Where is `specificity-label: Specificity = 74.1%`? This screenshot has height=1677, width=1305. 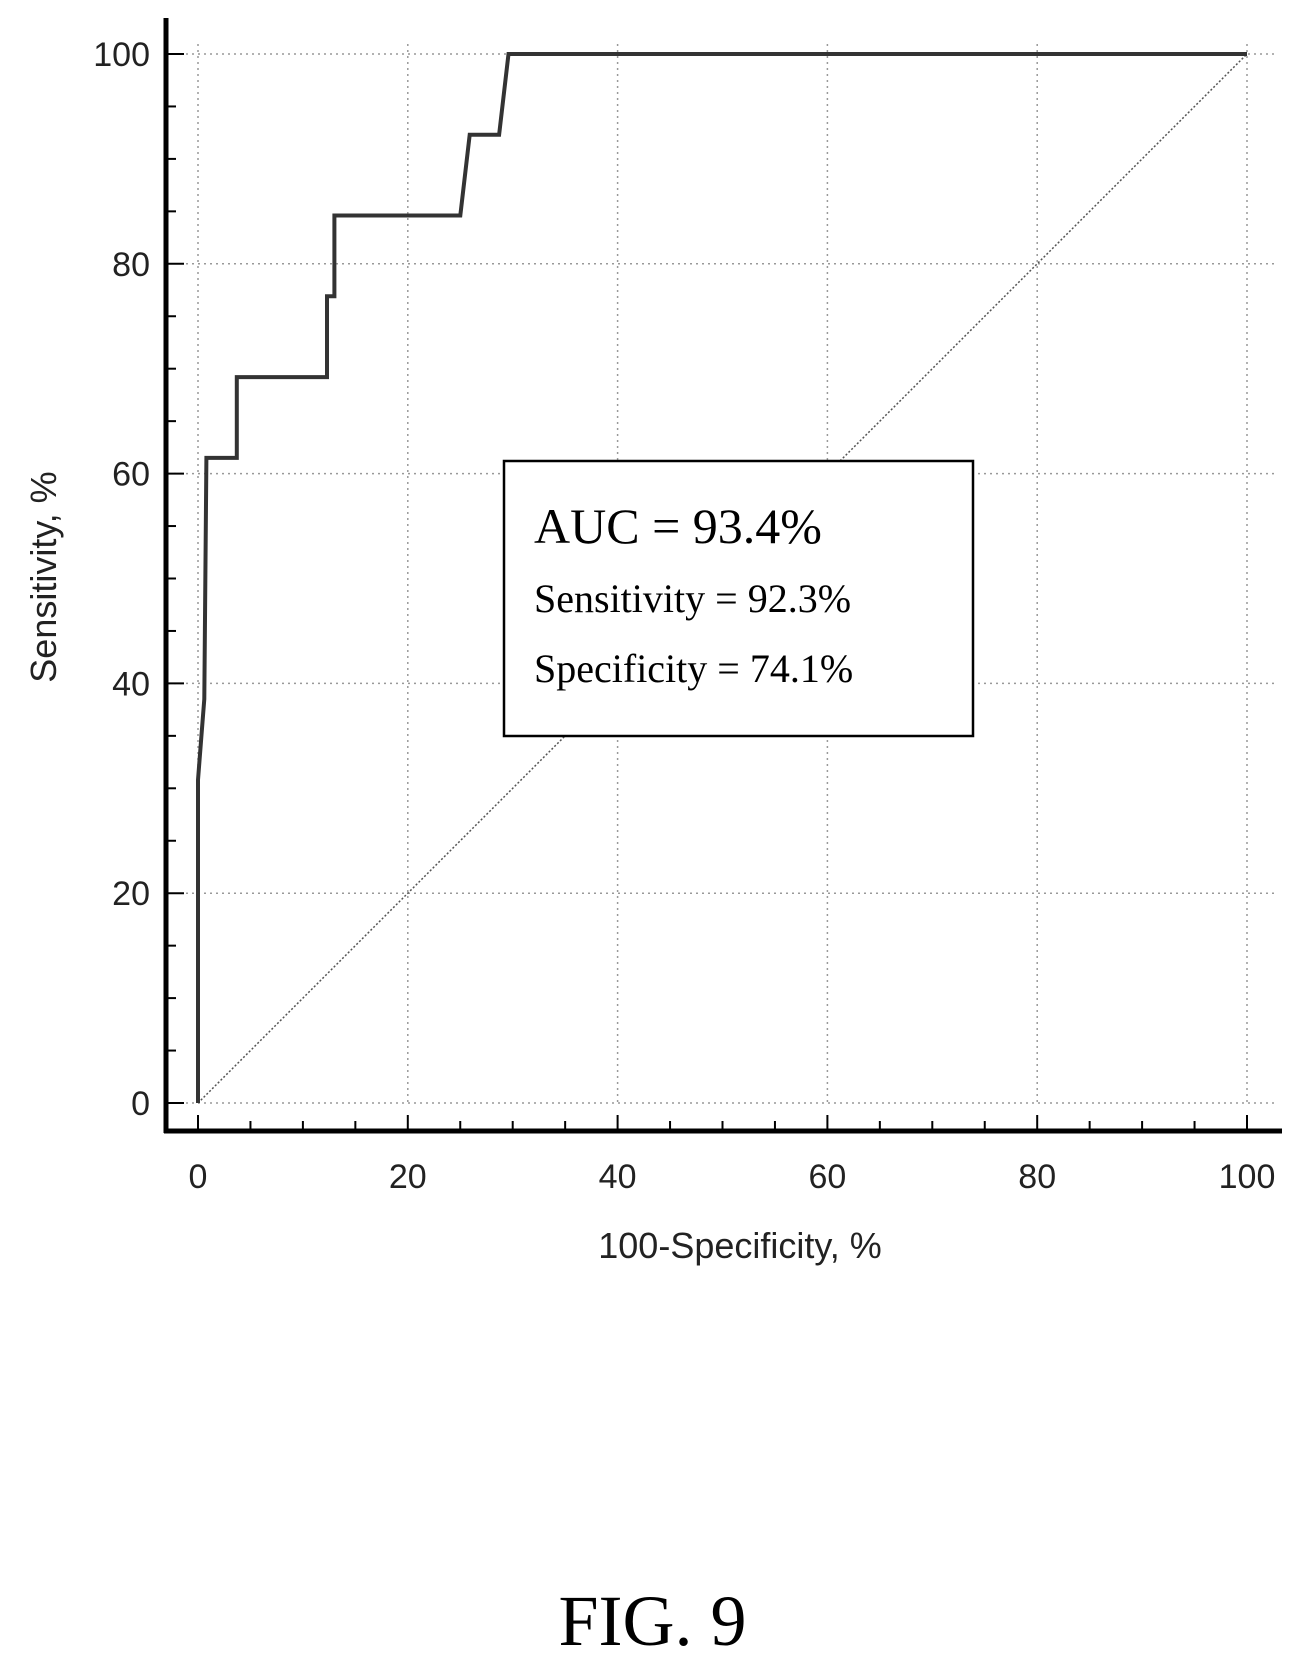 specificity-label: Specificity = 74.1% is located at coordinates (693, 668).